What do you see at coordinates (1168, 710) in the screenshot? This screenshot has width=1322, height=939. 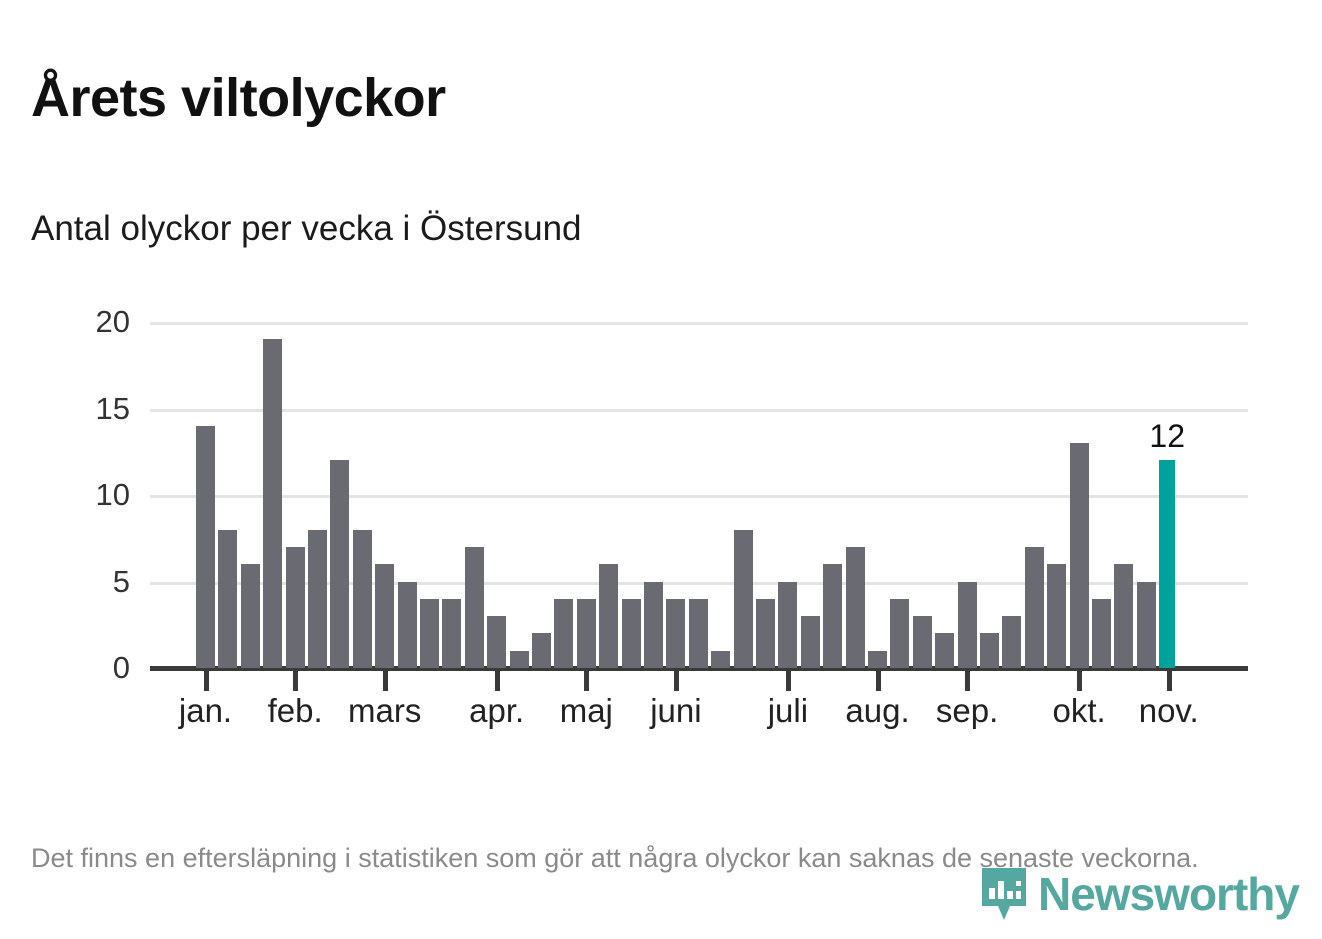 I see `x-tick-label-nov: nov.` at bounding box center [1168, 710].